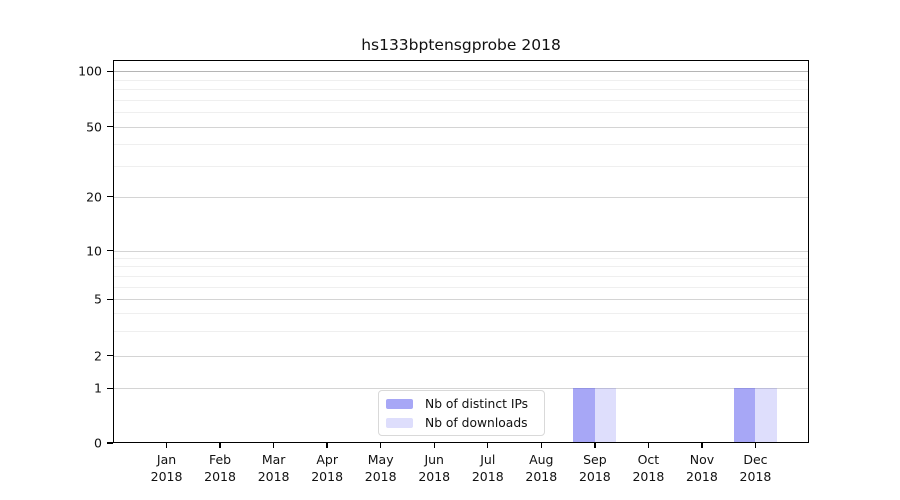 This screenshot has width=900, height=500. I want to click on x-tick-month: Jan, so click(166, 459).